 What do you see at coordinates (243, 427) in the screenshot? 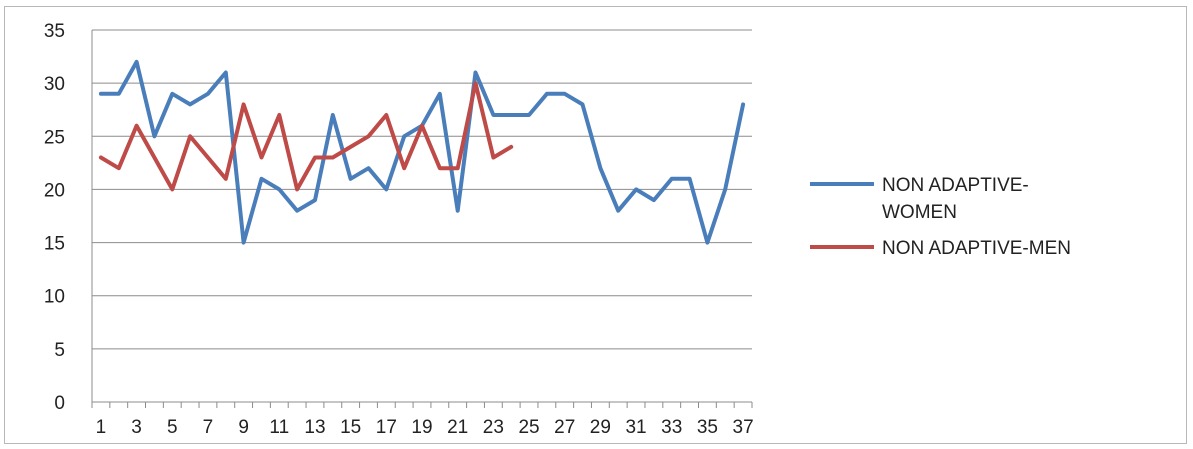
I see `x-tick-label: 9` at bounding box center [243, 427].